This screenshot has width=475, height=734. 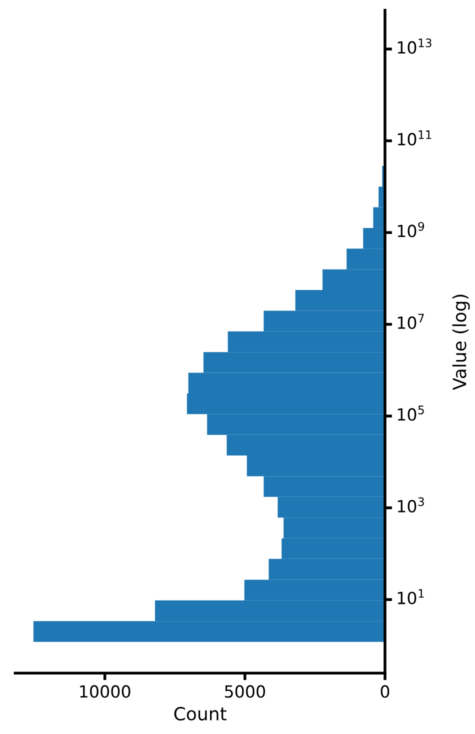 I want to click on y-tick-label: 10$^{11}$, so click(x=415, y=138).